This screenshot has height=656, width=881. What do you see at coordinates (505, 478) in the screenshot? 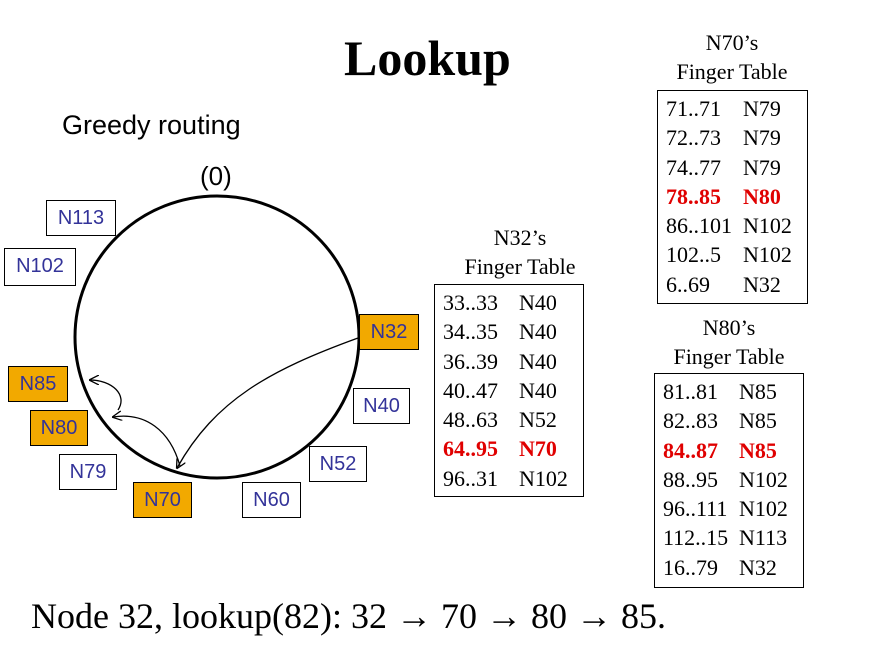
I see `finger-row: 96..31 N102` at bounding box center [505, 478].